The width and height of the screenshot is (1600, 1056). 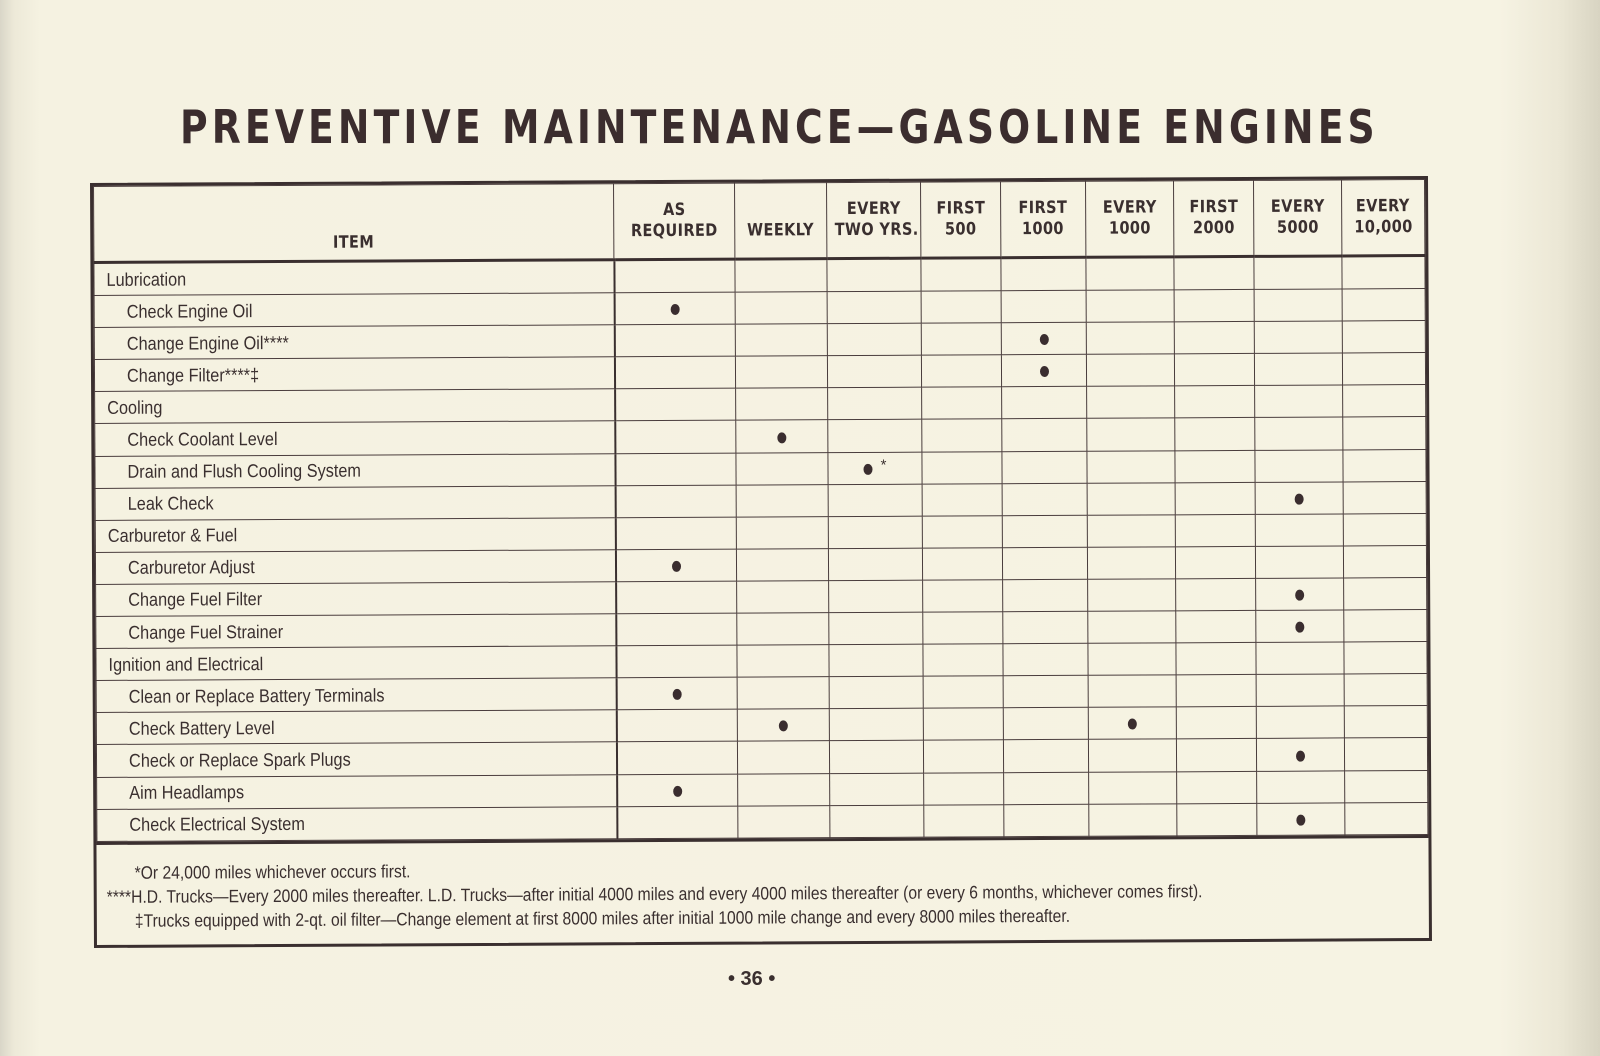 What do you see at coordinates (752, 979) in the screenshot?
I see `page-number: • 36 •` at bounding box center [752, 979].